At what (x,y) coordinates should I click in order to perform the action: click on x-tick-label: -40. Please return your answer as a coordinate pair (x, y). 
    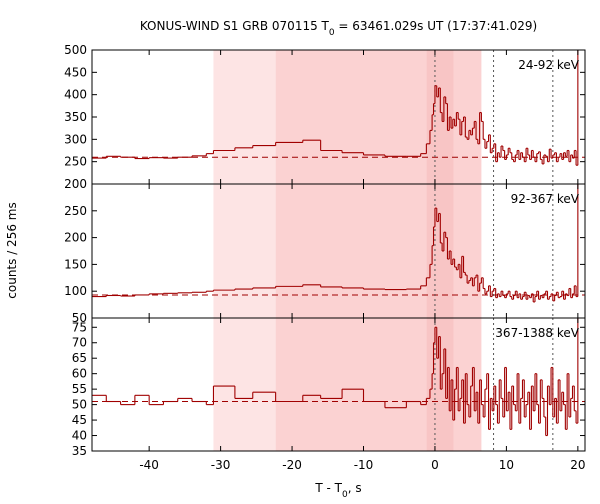
    Looking at the image, I should click on (149, 465).